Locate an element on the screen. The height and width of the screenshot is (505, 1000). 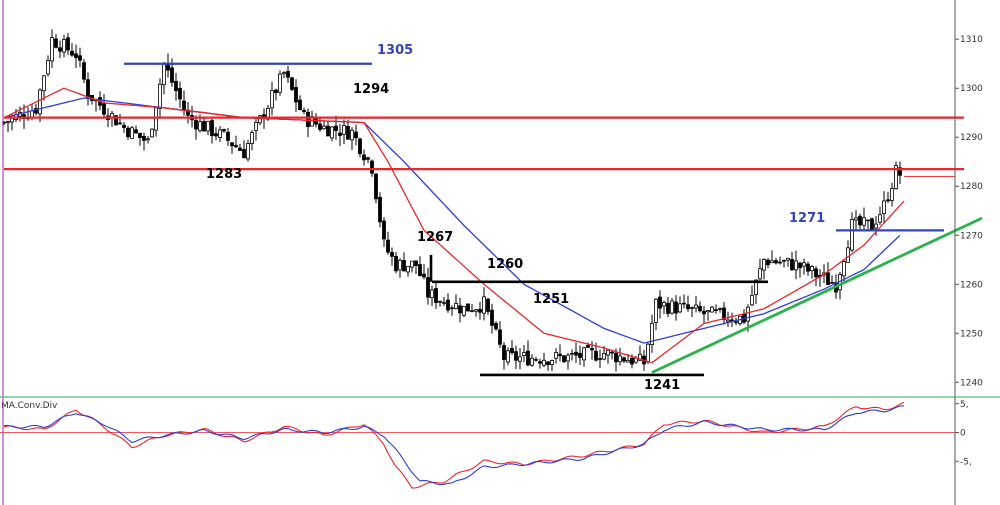
macd-tick-label: -5, is located at coordinates (966, 462).